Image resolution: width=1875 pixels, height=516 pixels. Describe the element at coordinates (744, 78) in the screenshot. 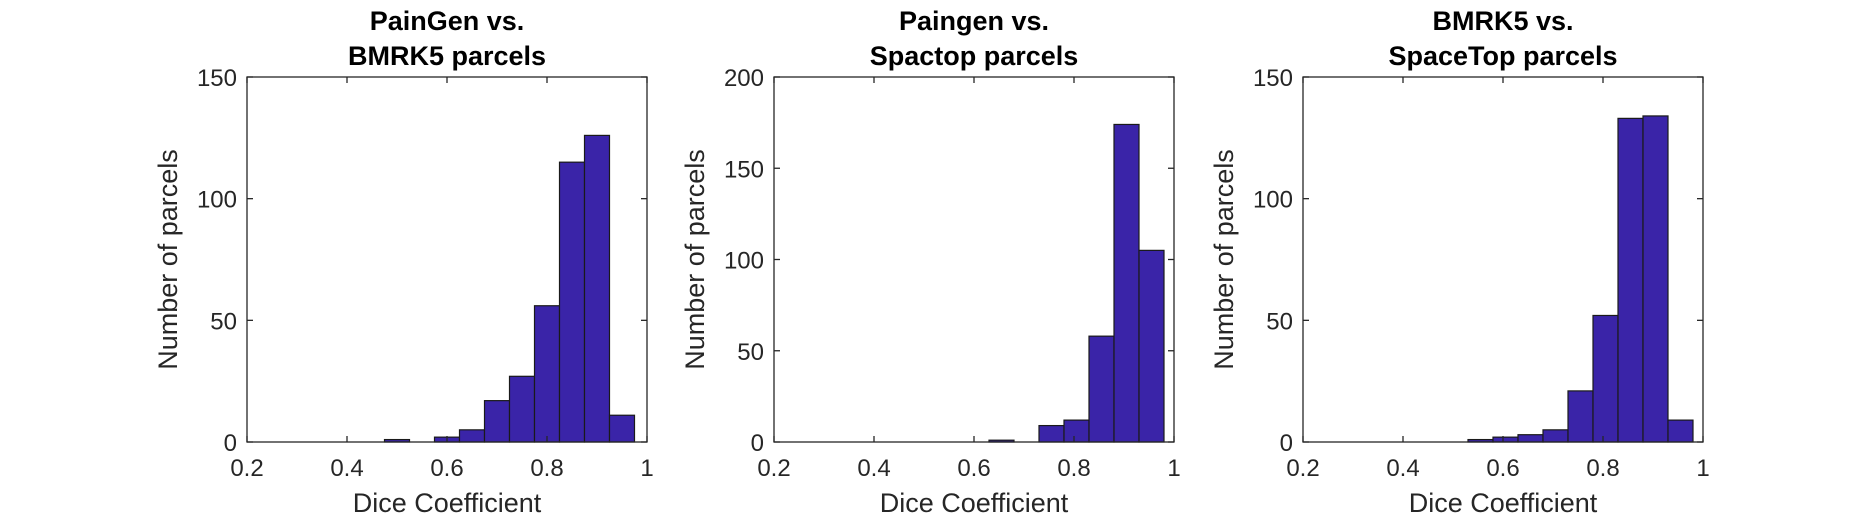

I see `y-tick-label: 200` at that location.